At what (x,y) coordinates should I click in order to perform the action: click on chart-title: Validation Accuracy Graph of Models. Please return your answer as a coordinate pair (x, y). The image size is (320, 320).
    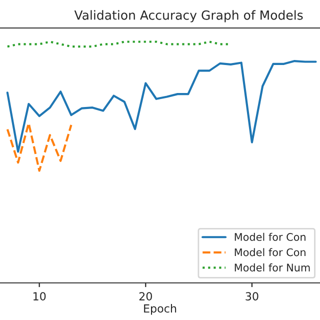
    Looking at the image, I should click on (188, 16).